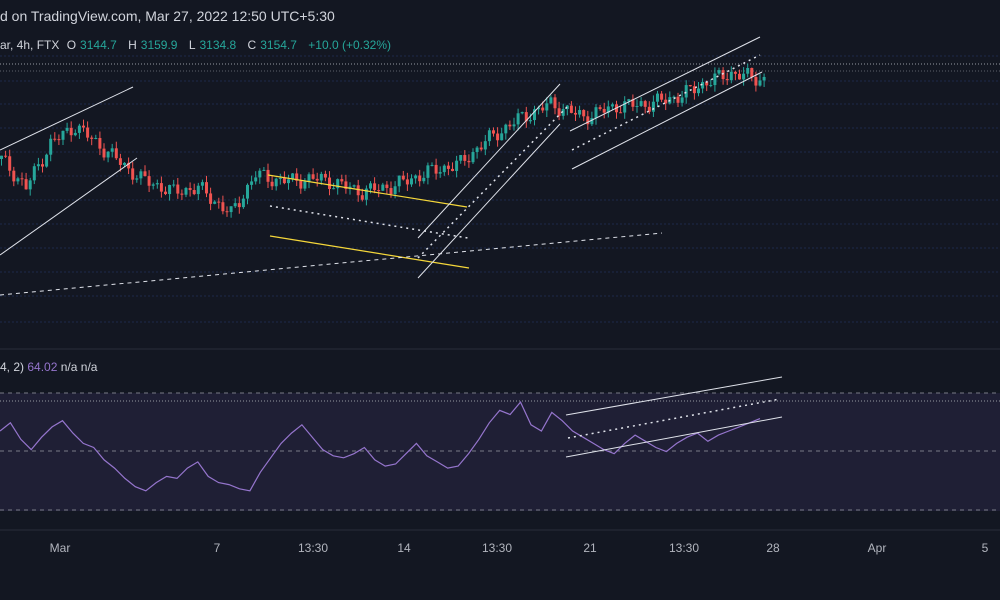 Image resolution: width=1000 pixels, height=600 pixels. What do you see at coordinates (30, 45) in the screenshot?
I see `symbol-label: ar, 4h, FTX` at bounding box center [30, 45].